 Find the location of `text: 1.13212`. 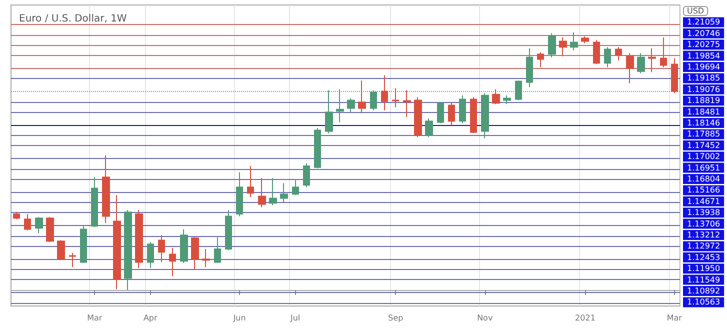

text: 1.13212 is located at coordinates (703, 235).